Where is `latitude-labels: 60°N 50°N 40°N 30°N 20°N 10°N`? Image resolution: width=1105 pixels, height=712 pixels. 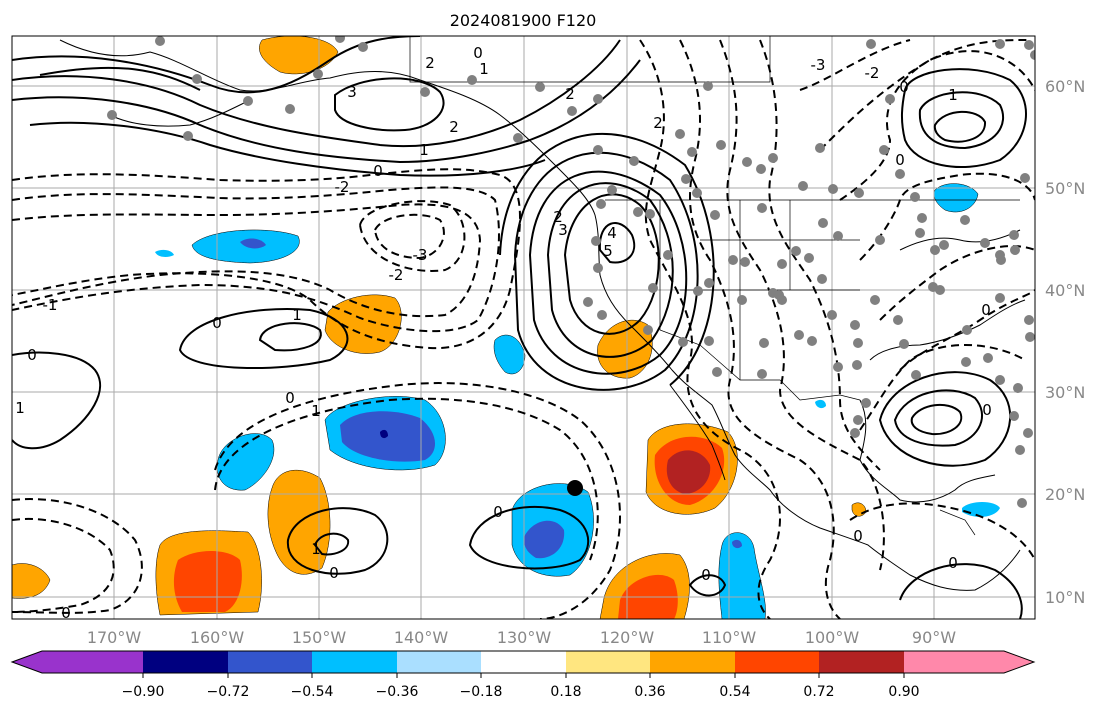
latitude-labels: 60°N 50°N 40°N 30°N 20°N 10°N is located at coordinates (1065, 342).